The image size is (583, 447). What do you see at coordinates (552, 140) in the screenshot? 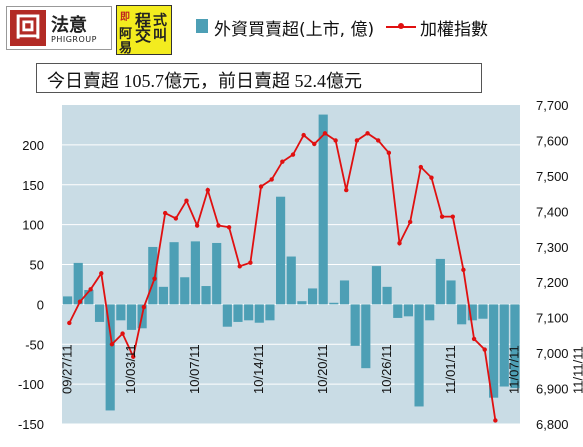
I see `right-tick-label: 7,600` at bounding box center [552, 140].